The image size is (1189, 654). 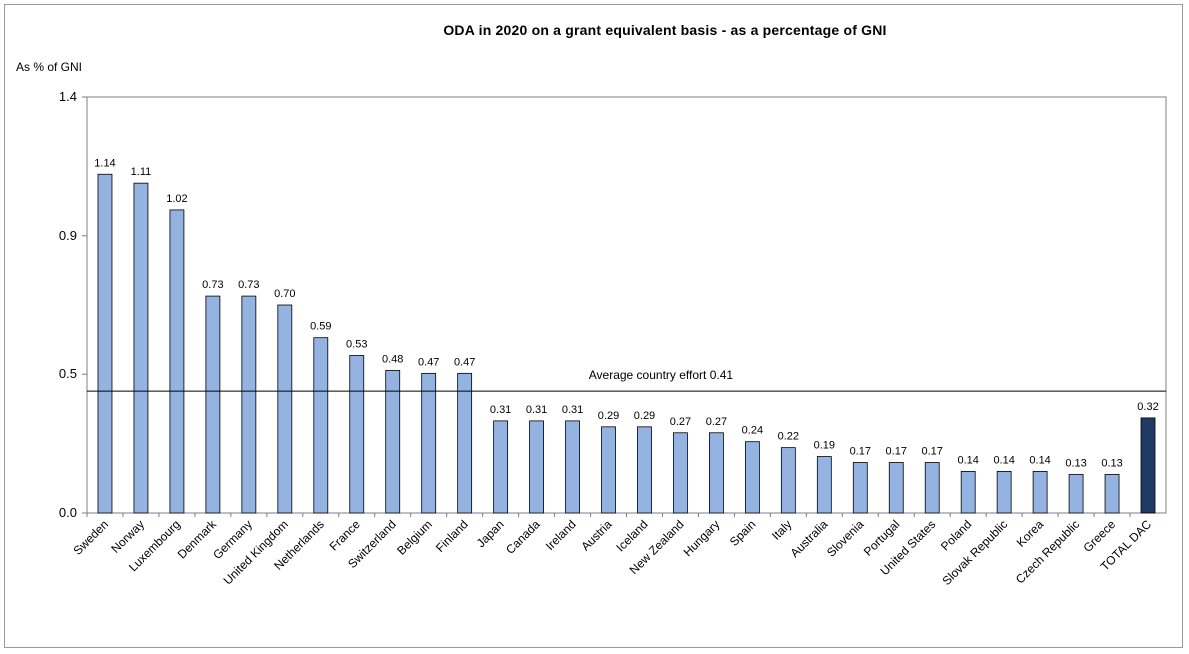 I want to click on data-label: 0.32, so click(x=1147, y=407).